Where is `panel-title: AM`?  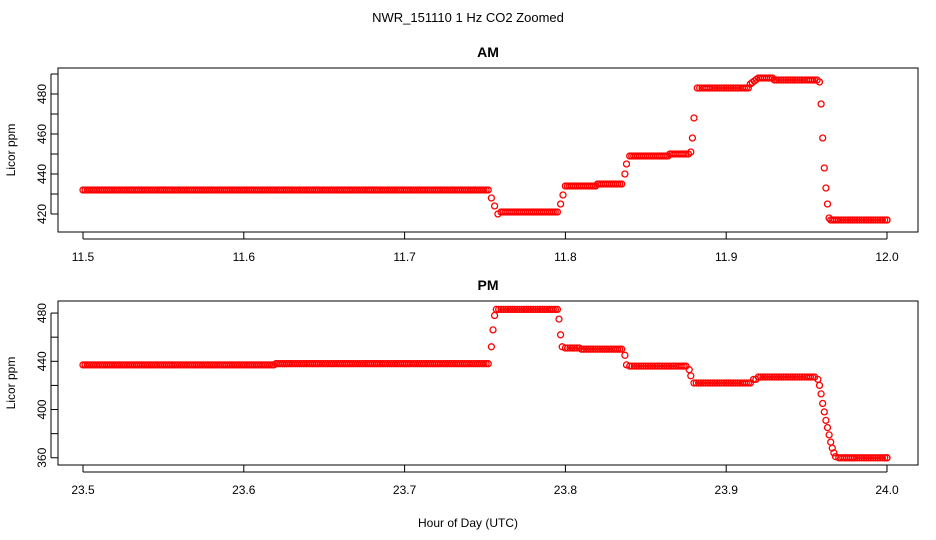
panel-title: AM is located at coordinates (488, 52).